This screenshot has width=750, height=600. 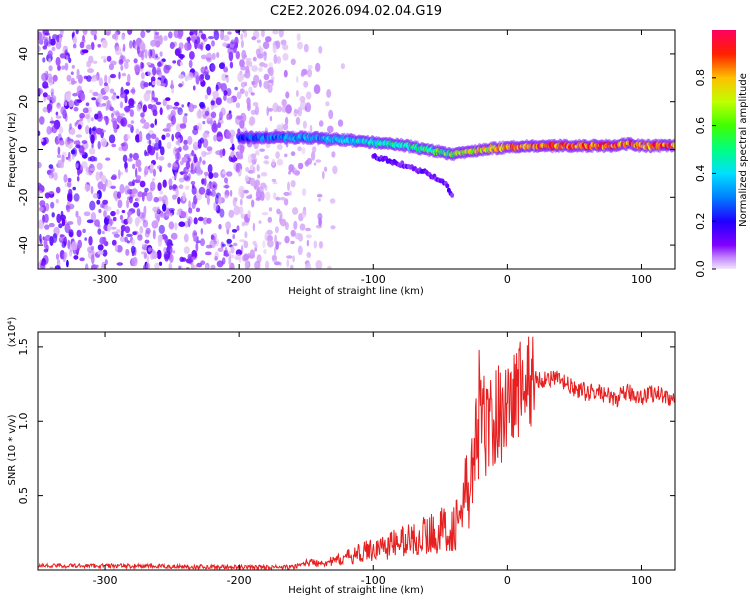 I want to click on x-tick-label: -100, so click(x=373, y=279).